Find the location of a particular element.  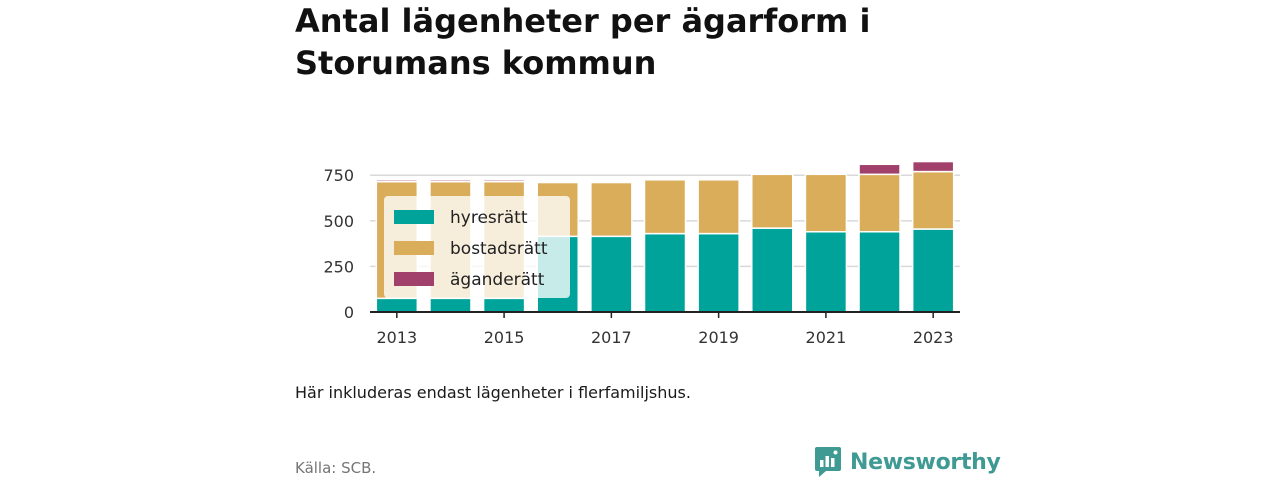

bar-bostadsrätt-2023 is located at coordinates (933, 200).